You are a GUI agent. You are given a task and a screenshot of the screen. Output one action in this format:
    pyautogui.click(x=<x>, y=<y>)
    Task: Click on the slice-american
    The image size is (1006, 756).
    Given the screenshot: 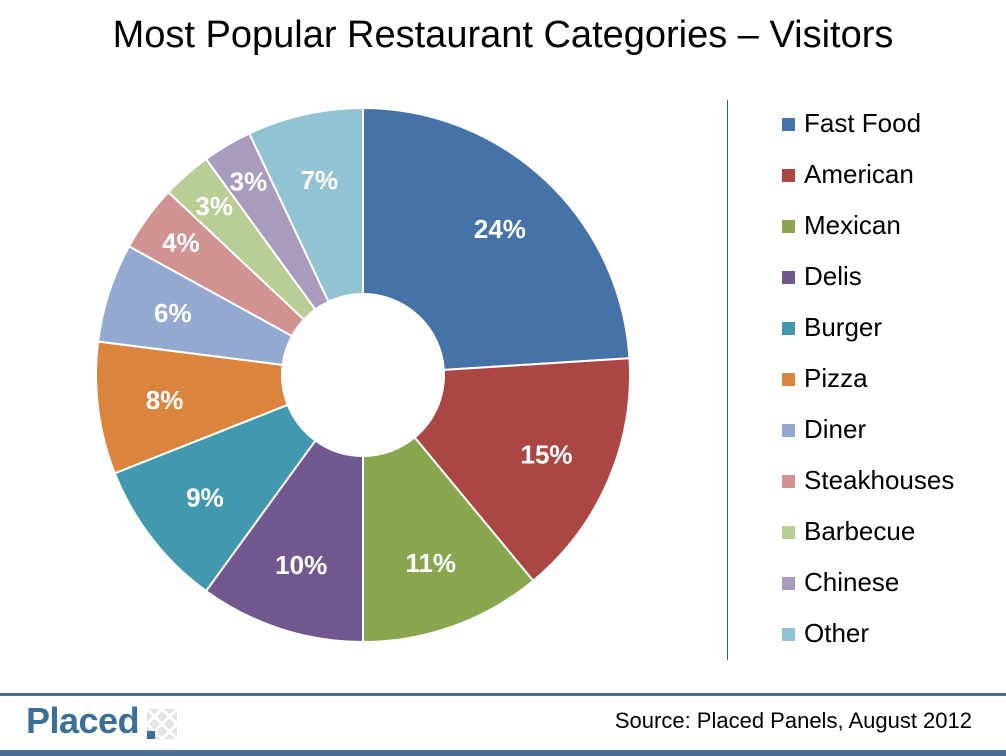 What is the action you would take?
    pyautogui.click(x=522, y=470)
    